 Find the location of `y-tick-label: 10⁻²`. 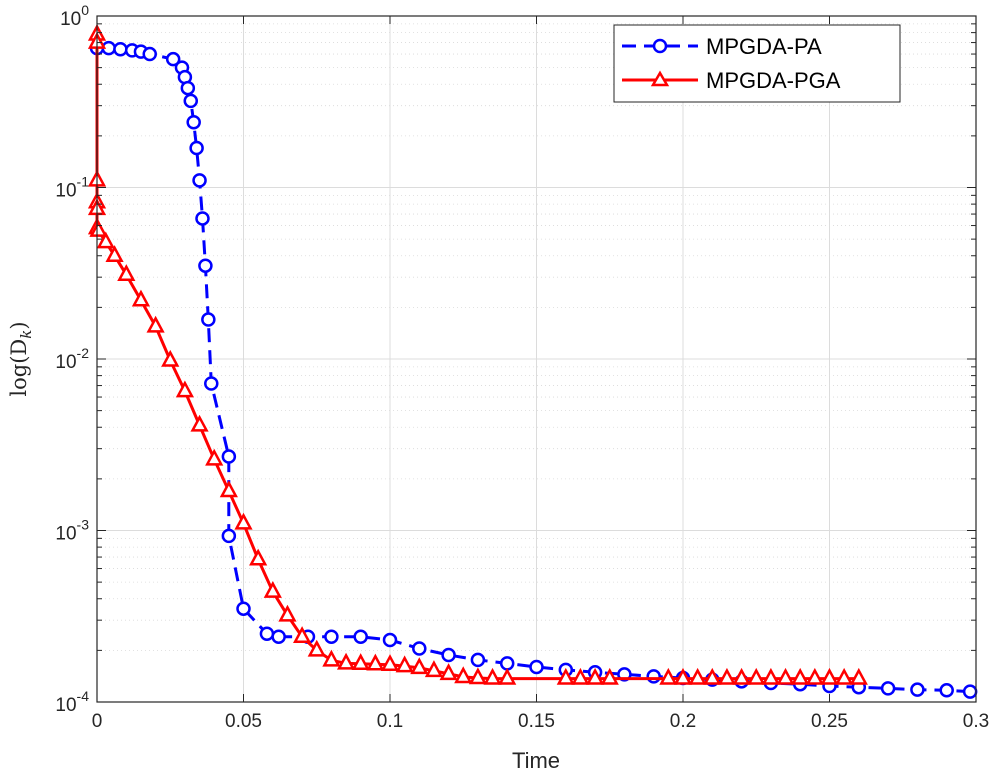

y-tick-label: 10⁻² is located at coordinates (72, 359).